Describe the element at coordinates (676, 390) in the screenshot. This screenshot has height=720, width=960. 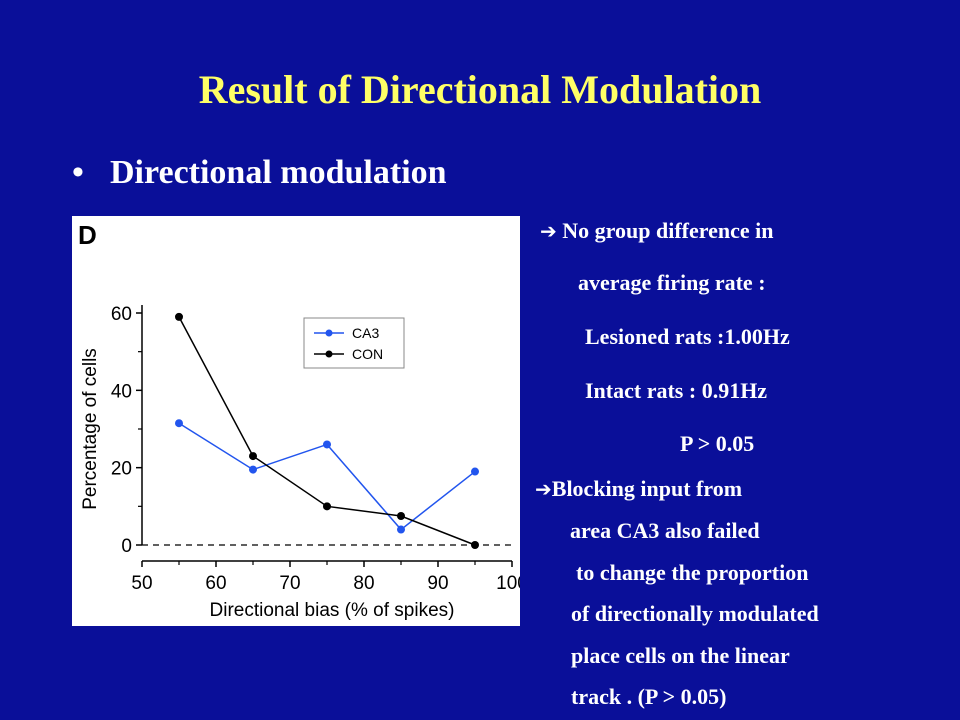
I see `note-line-4: Intact rats : 0.91Hz` at that location.